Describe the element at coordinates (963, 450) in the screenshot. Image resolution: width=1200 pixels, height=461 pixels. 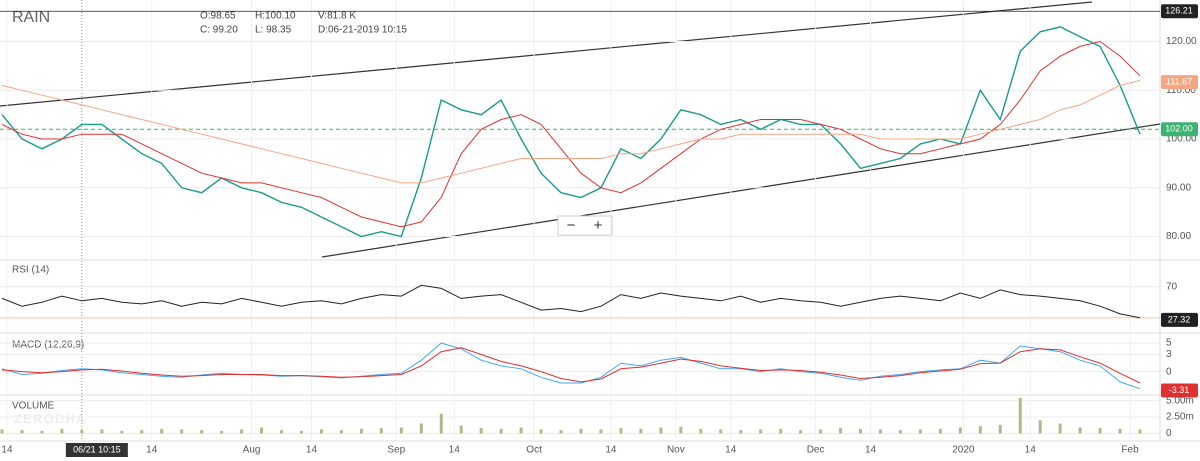
I see `x-tick-label: 2020` at that location.